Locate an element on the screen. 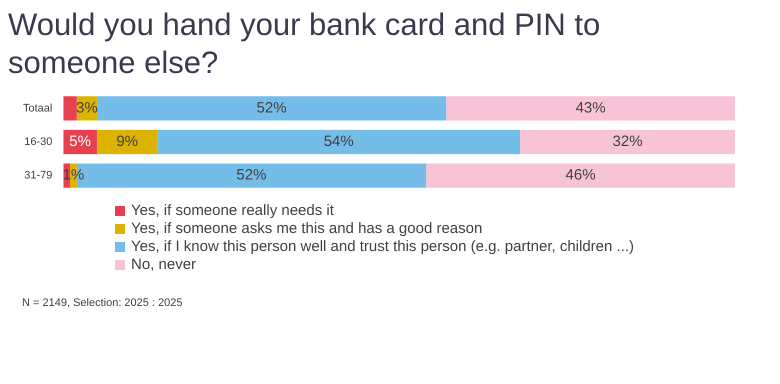 The height and width of the screenshot is (384, 780). legend-label: Yes, if someone really needs it is located at coordinates (232, 211).